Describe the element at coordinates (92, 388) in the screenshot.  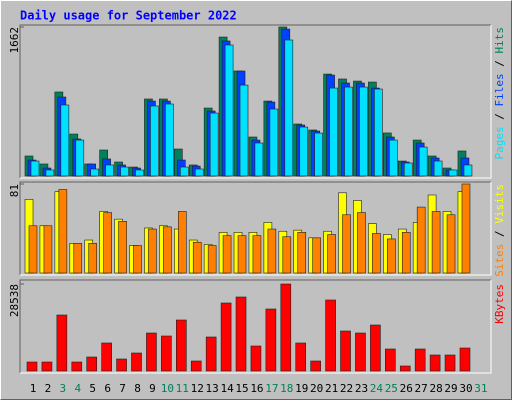
I see `x-tick-label: 5` at that location.